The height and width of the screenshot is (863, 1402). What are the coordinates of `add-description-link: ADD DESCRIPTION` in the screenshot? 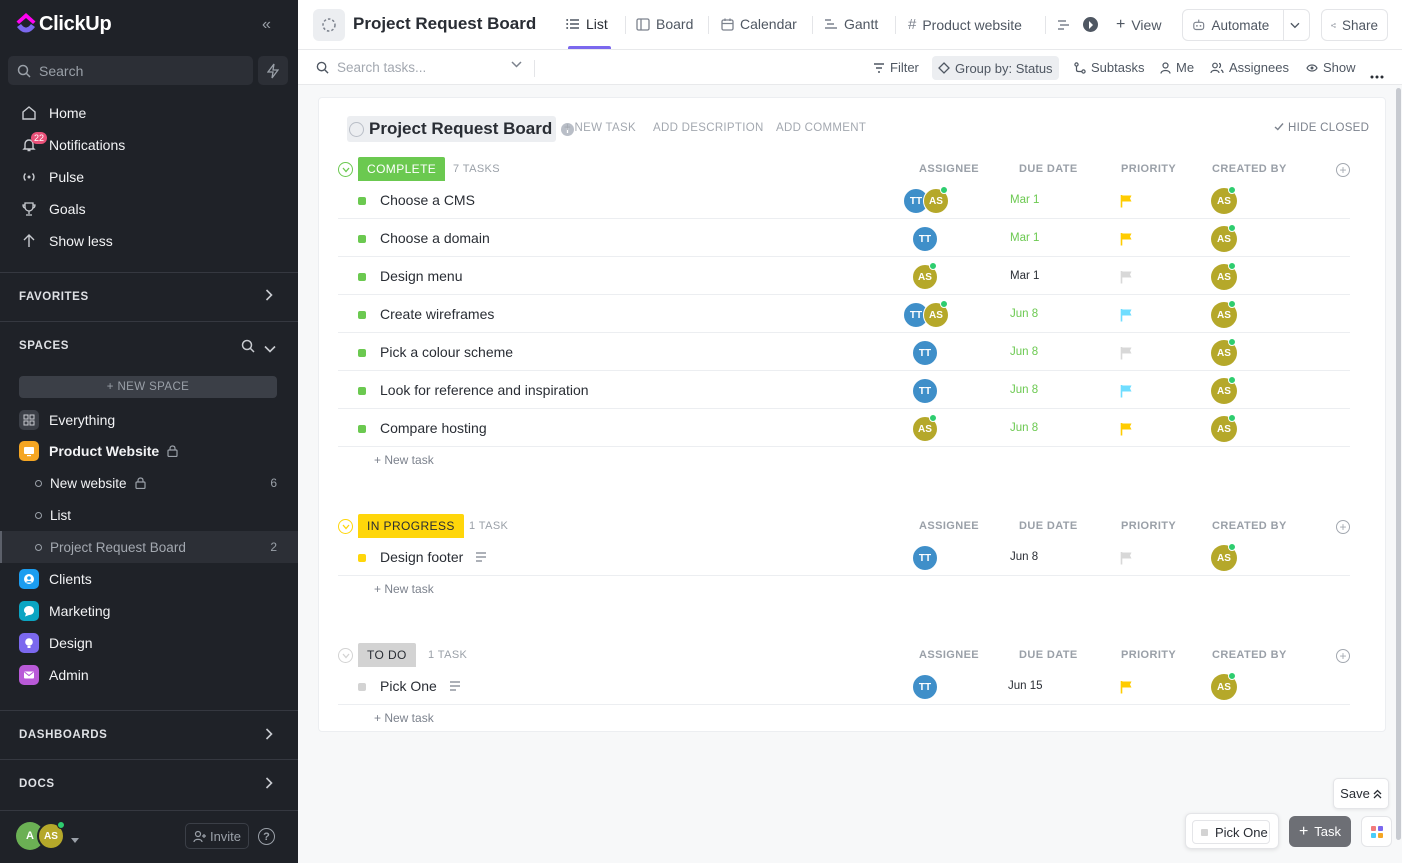 It's located at (708, 128).